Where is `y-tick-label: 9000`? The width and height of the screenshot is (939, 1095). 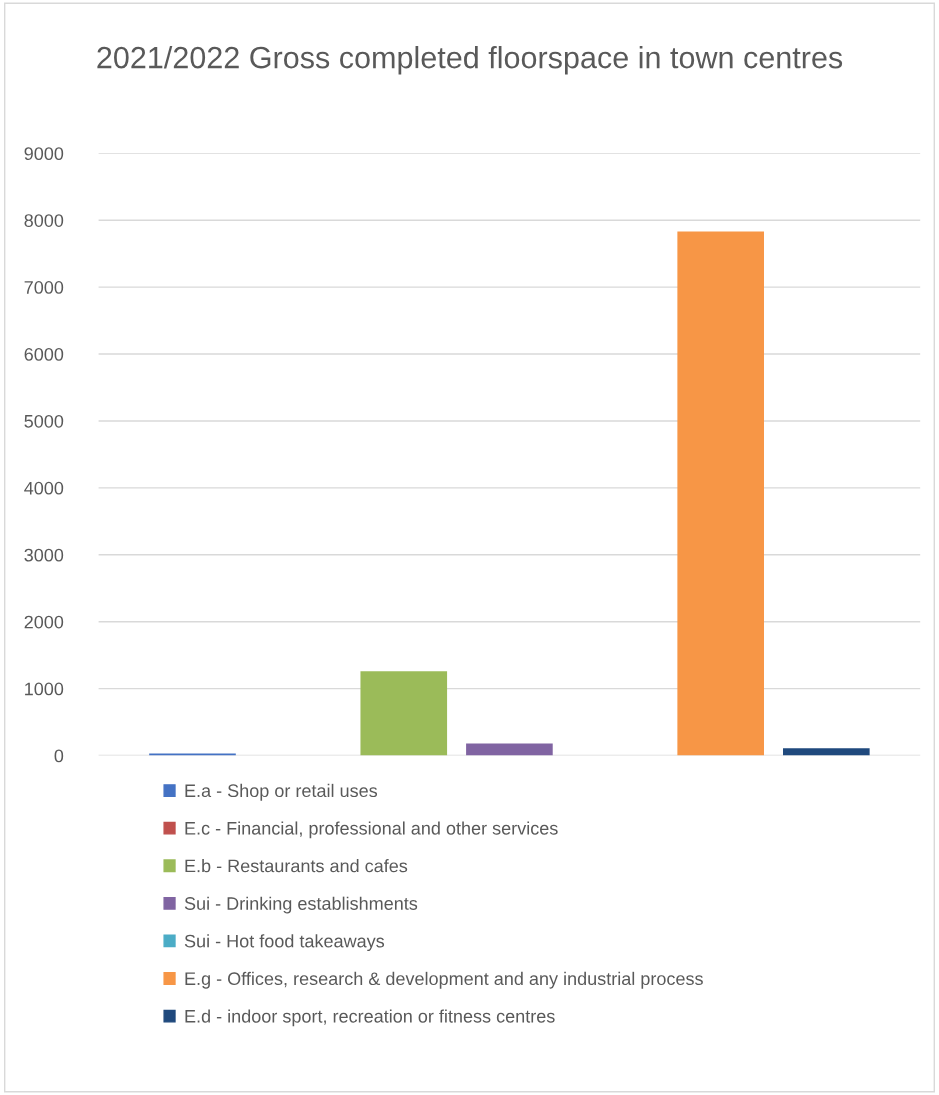 y-tick-label: 9000 is located at coordinates (44, 154).